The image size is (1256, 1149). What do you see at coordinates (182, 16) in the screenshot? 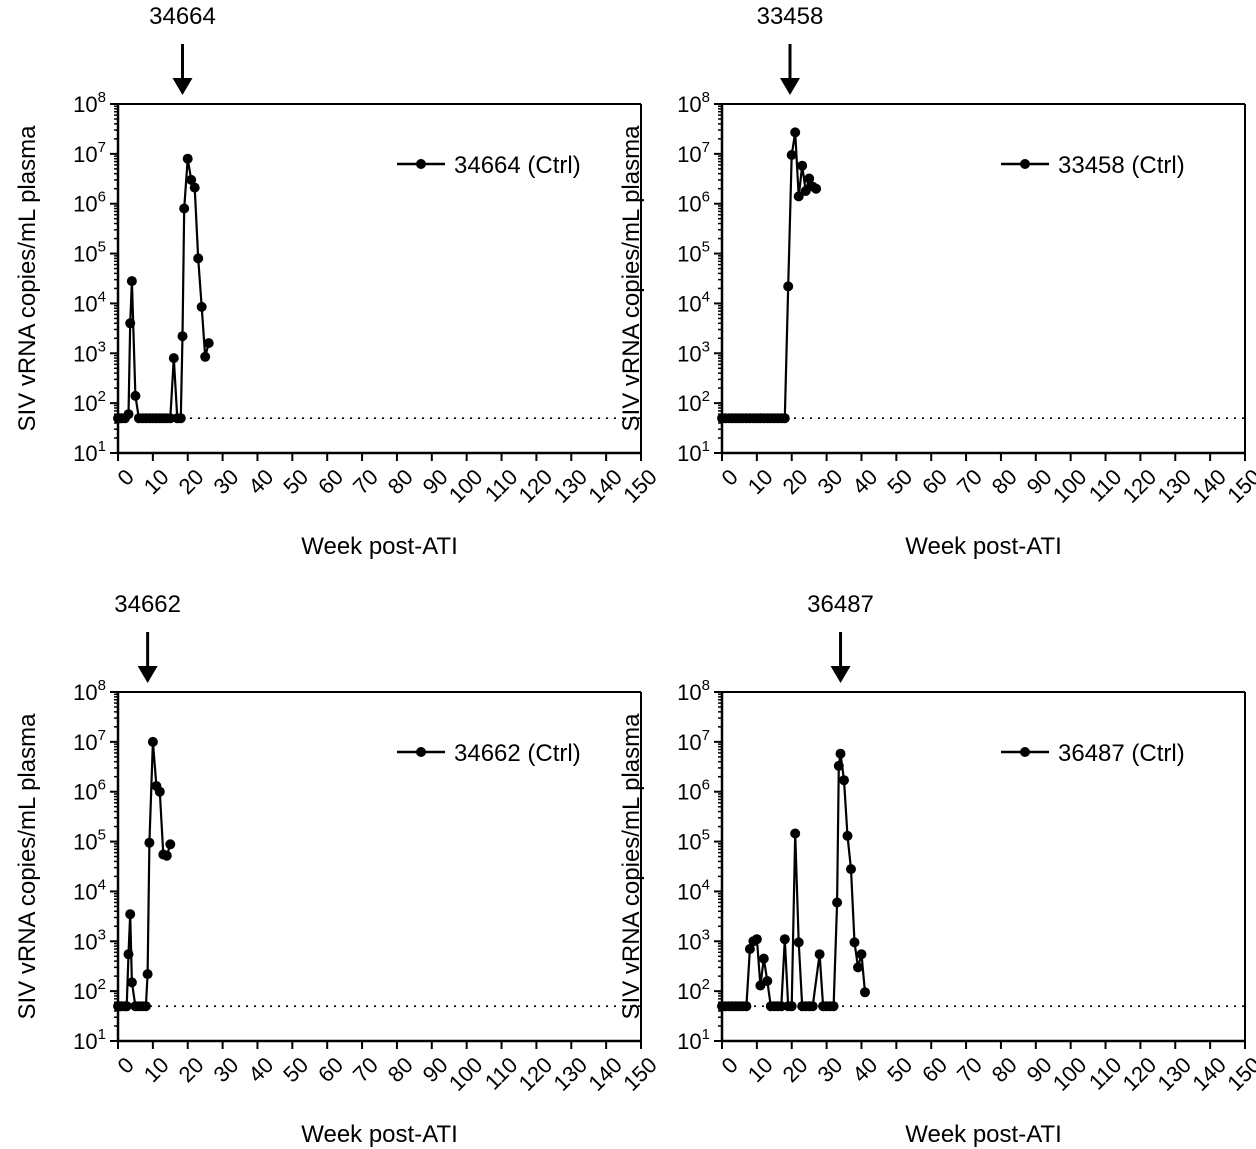
I see `panel-title: 34664` at bounding box center [182, 16].